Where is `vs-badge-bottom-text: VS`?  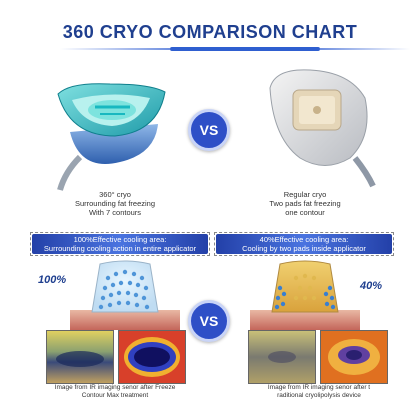
vs-badge-bottom-text: VS is located at coordinates (209, 321).